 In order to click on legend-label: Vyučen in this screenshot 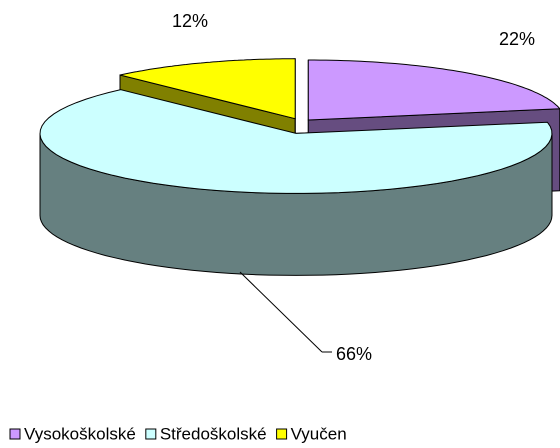, I will do `click(319, 433)`.